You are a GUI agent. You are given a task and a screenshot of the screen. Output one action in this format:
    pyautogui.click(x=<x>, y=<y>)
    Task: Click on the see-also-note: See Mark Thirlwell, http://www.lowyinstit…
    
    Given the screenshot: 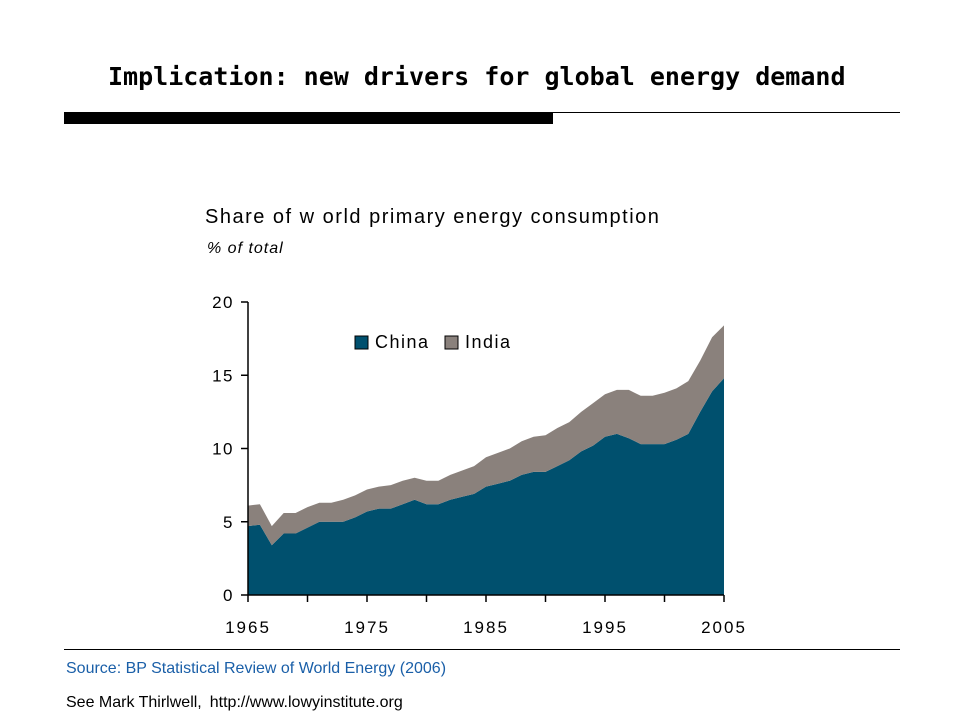 What is the action you would take?
    pyautogui.click(x=234, y=703)
    